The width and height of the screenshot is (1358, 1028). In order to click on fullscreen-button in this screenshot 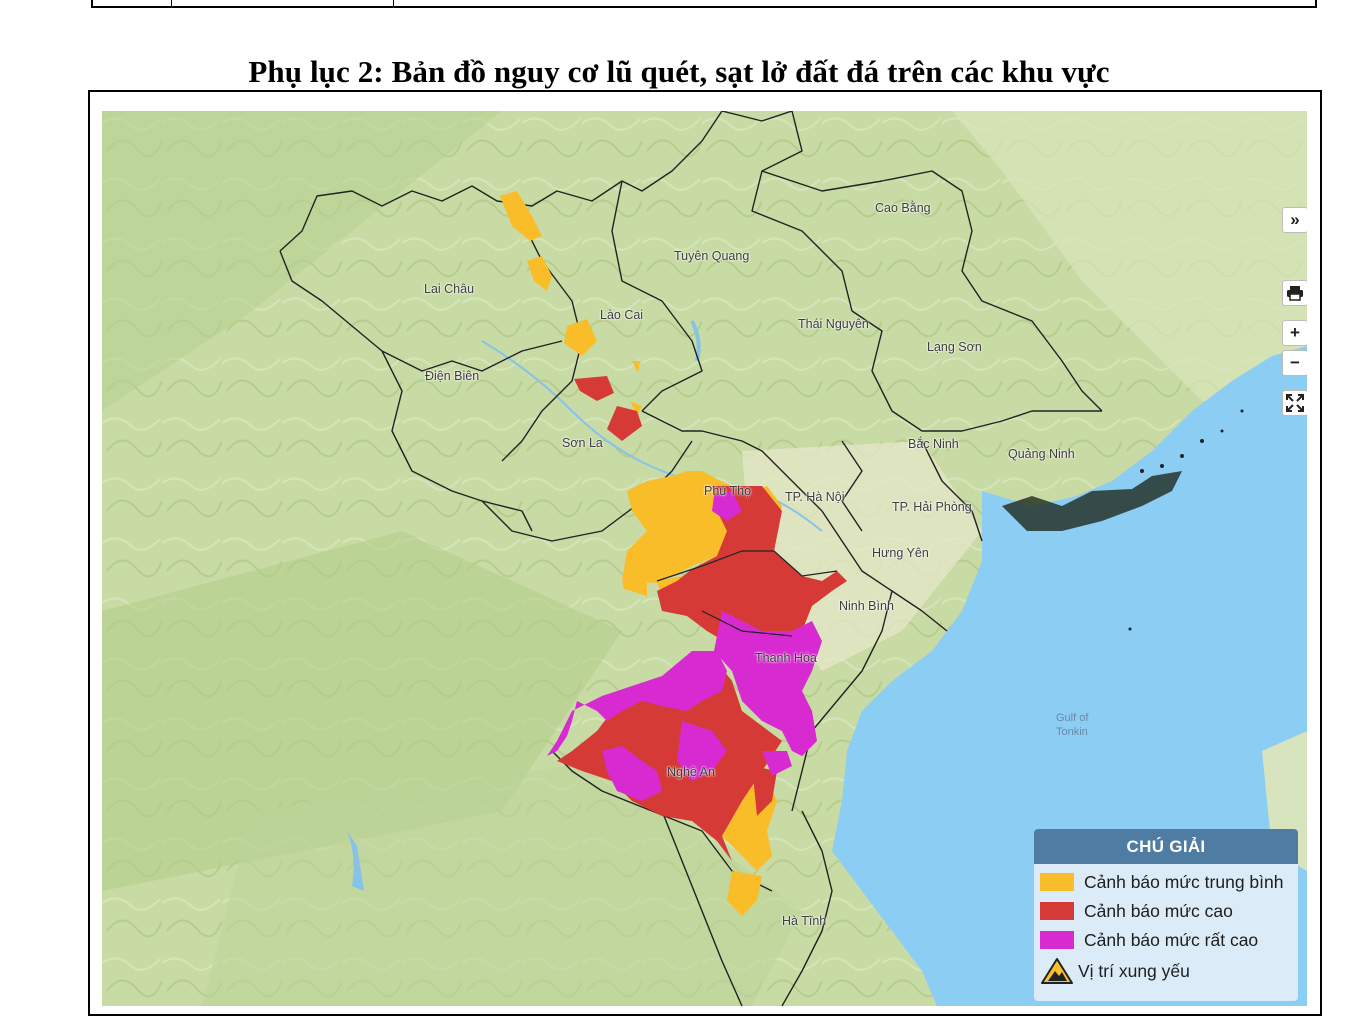, I will do `click(1294, 403)`.